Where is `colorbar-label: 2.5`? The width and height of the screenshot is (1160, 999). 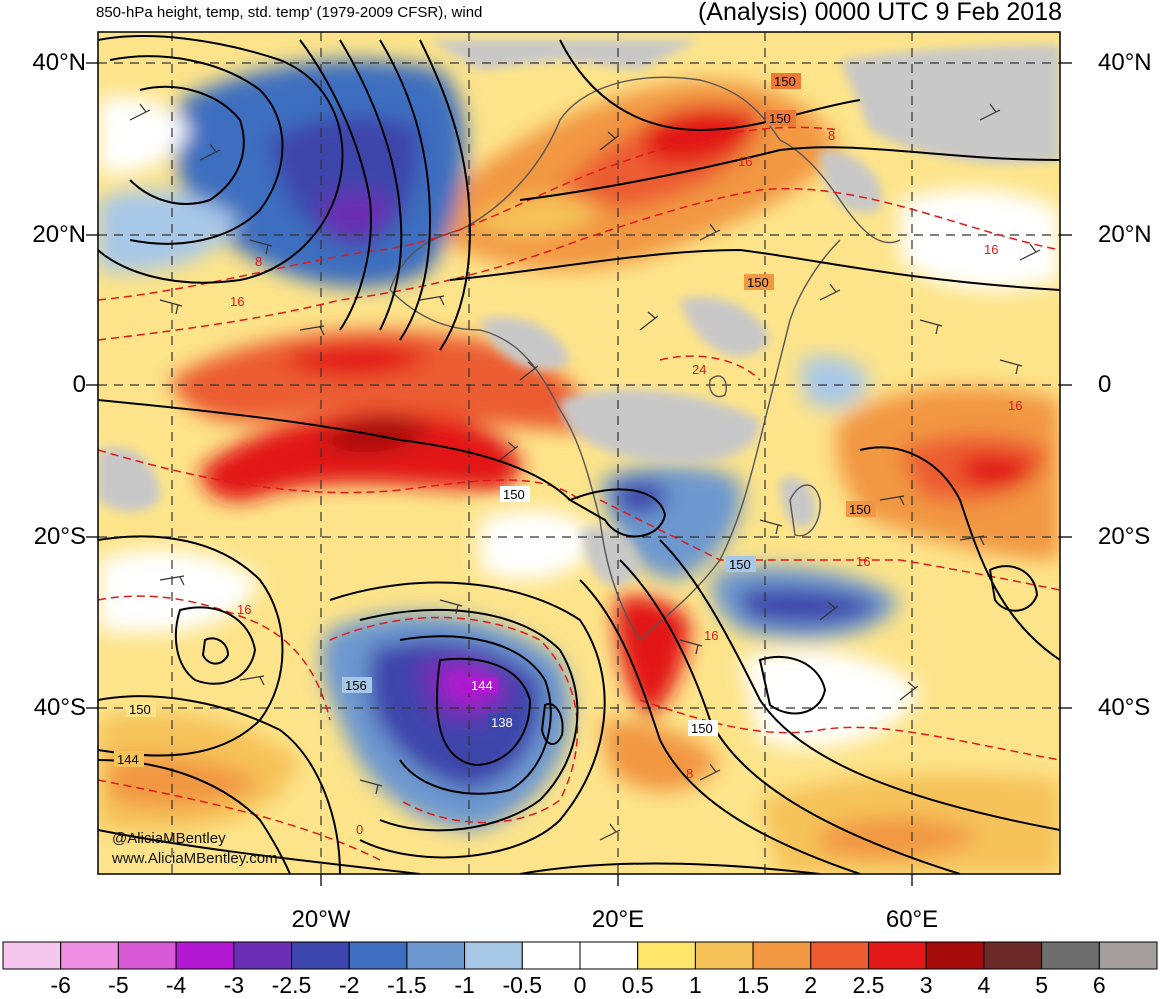
colorbar-label: 2.5 is located at coordinates (868, 985).